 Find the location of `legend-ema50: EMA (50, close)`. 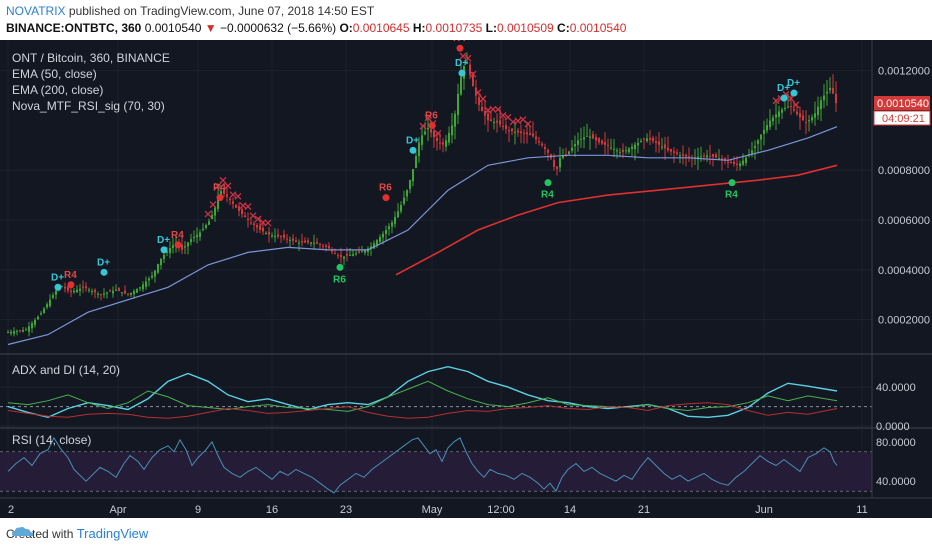

legend-ema50: EMA (50, close) is located at coordinates (54, 74).